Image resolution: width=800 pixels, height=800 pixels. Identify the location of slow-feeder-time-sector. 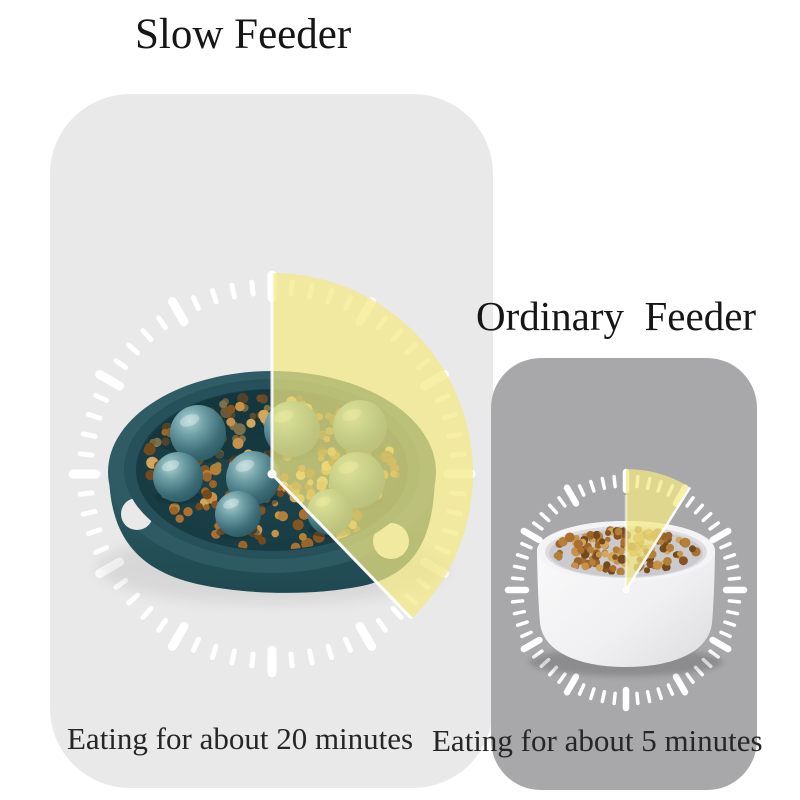
(370, 446).